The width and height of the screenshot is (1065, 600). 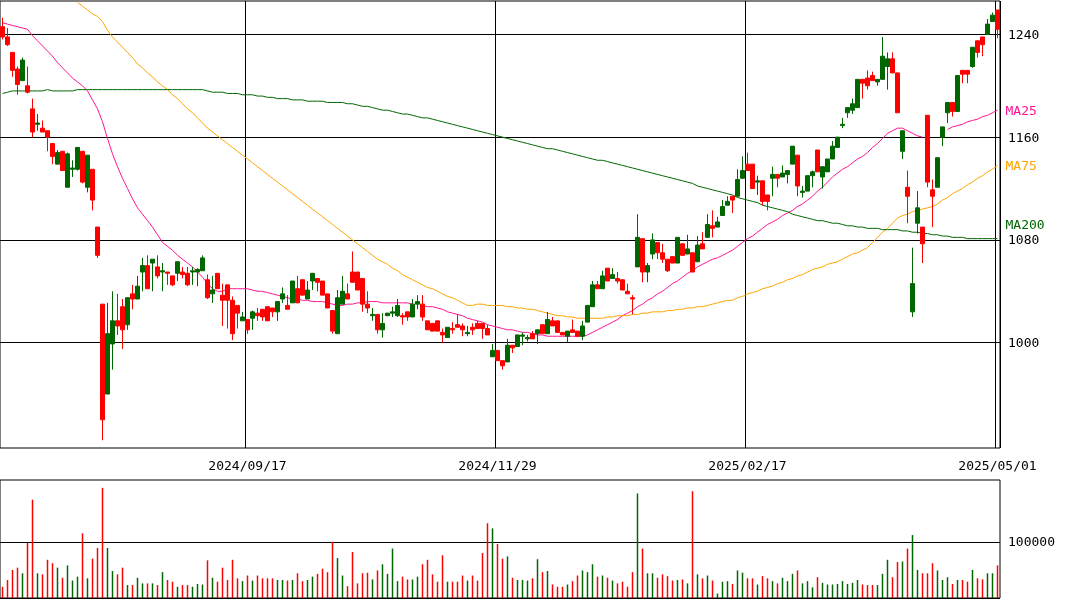 What do you see at coordinates (1031, 542) in the screenshot?
I see `y-tick-label: 100000` at bounding box center [1031, 542].